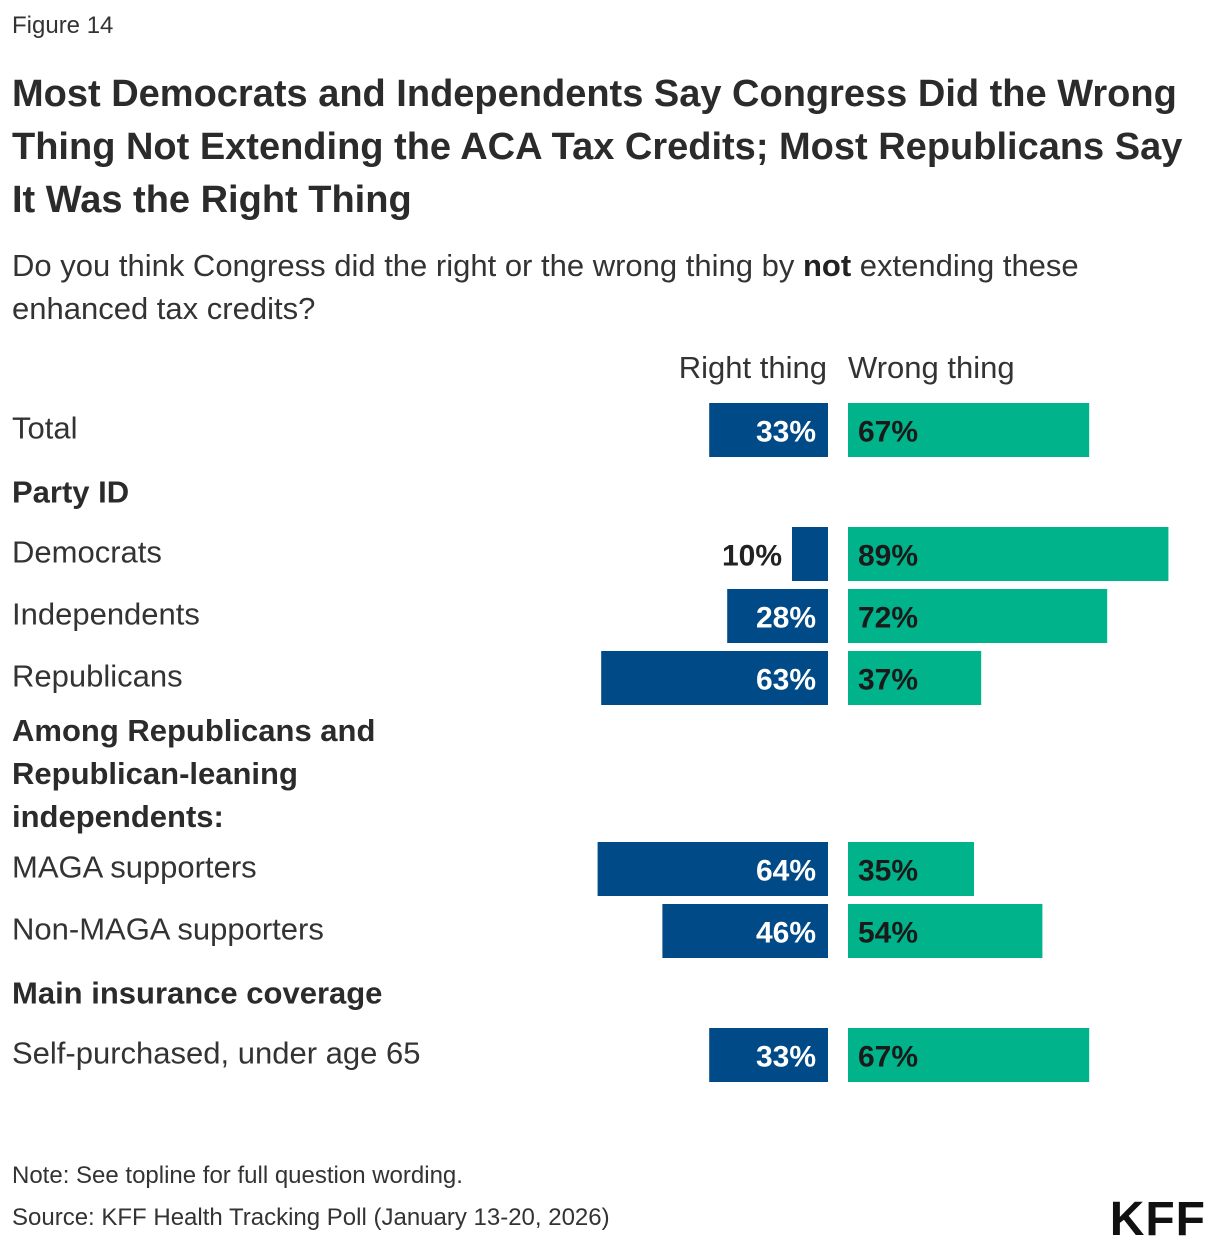  What do you see at coordinates (134, 867) in the screenshot?
I see `row-label: MAGA supporters` at bounding box center [134, 867].